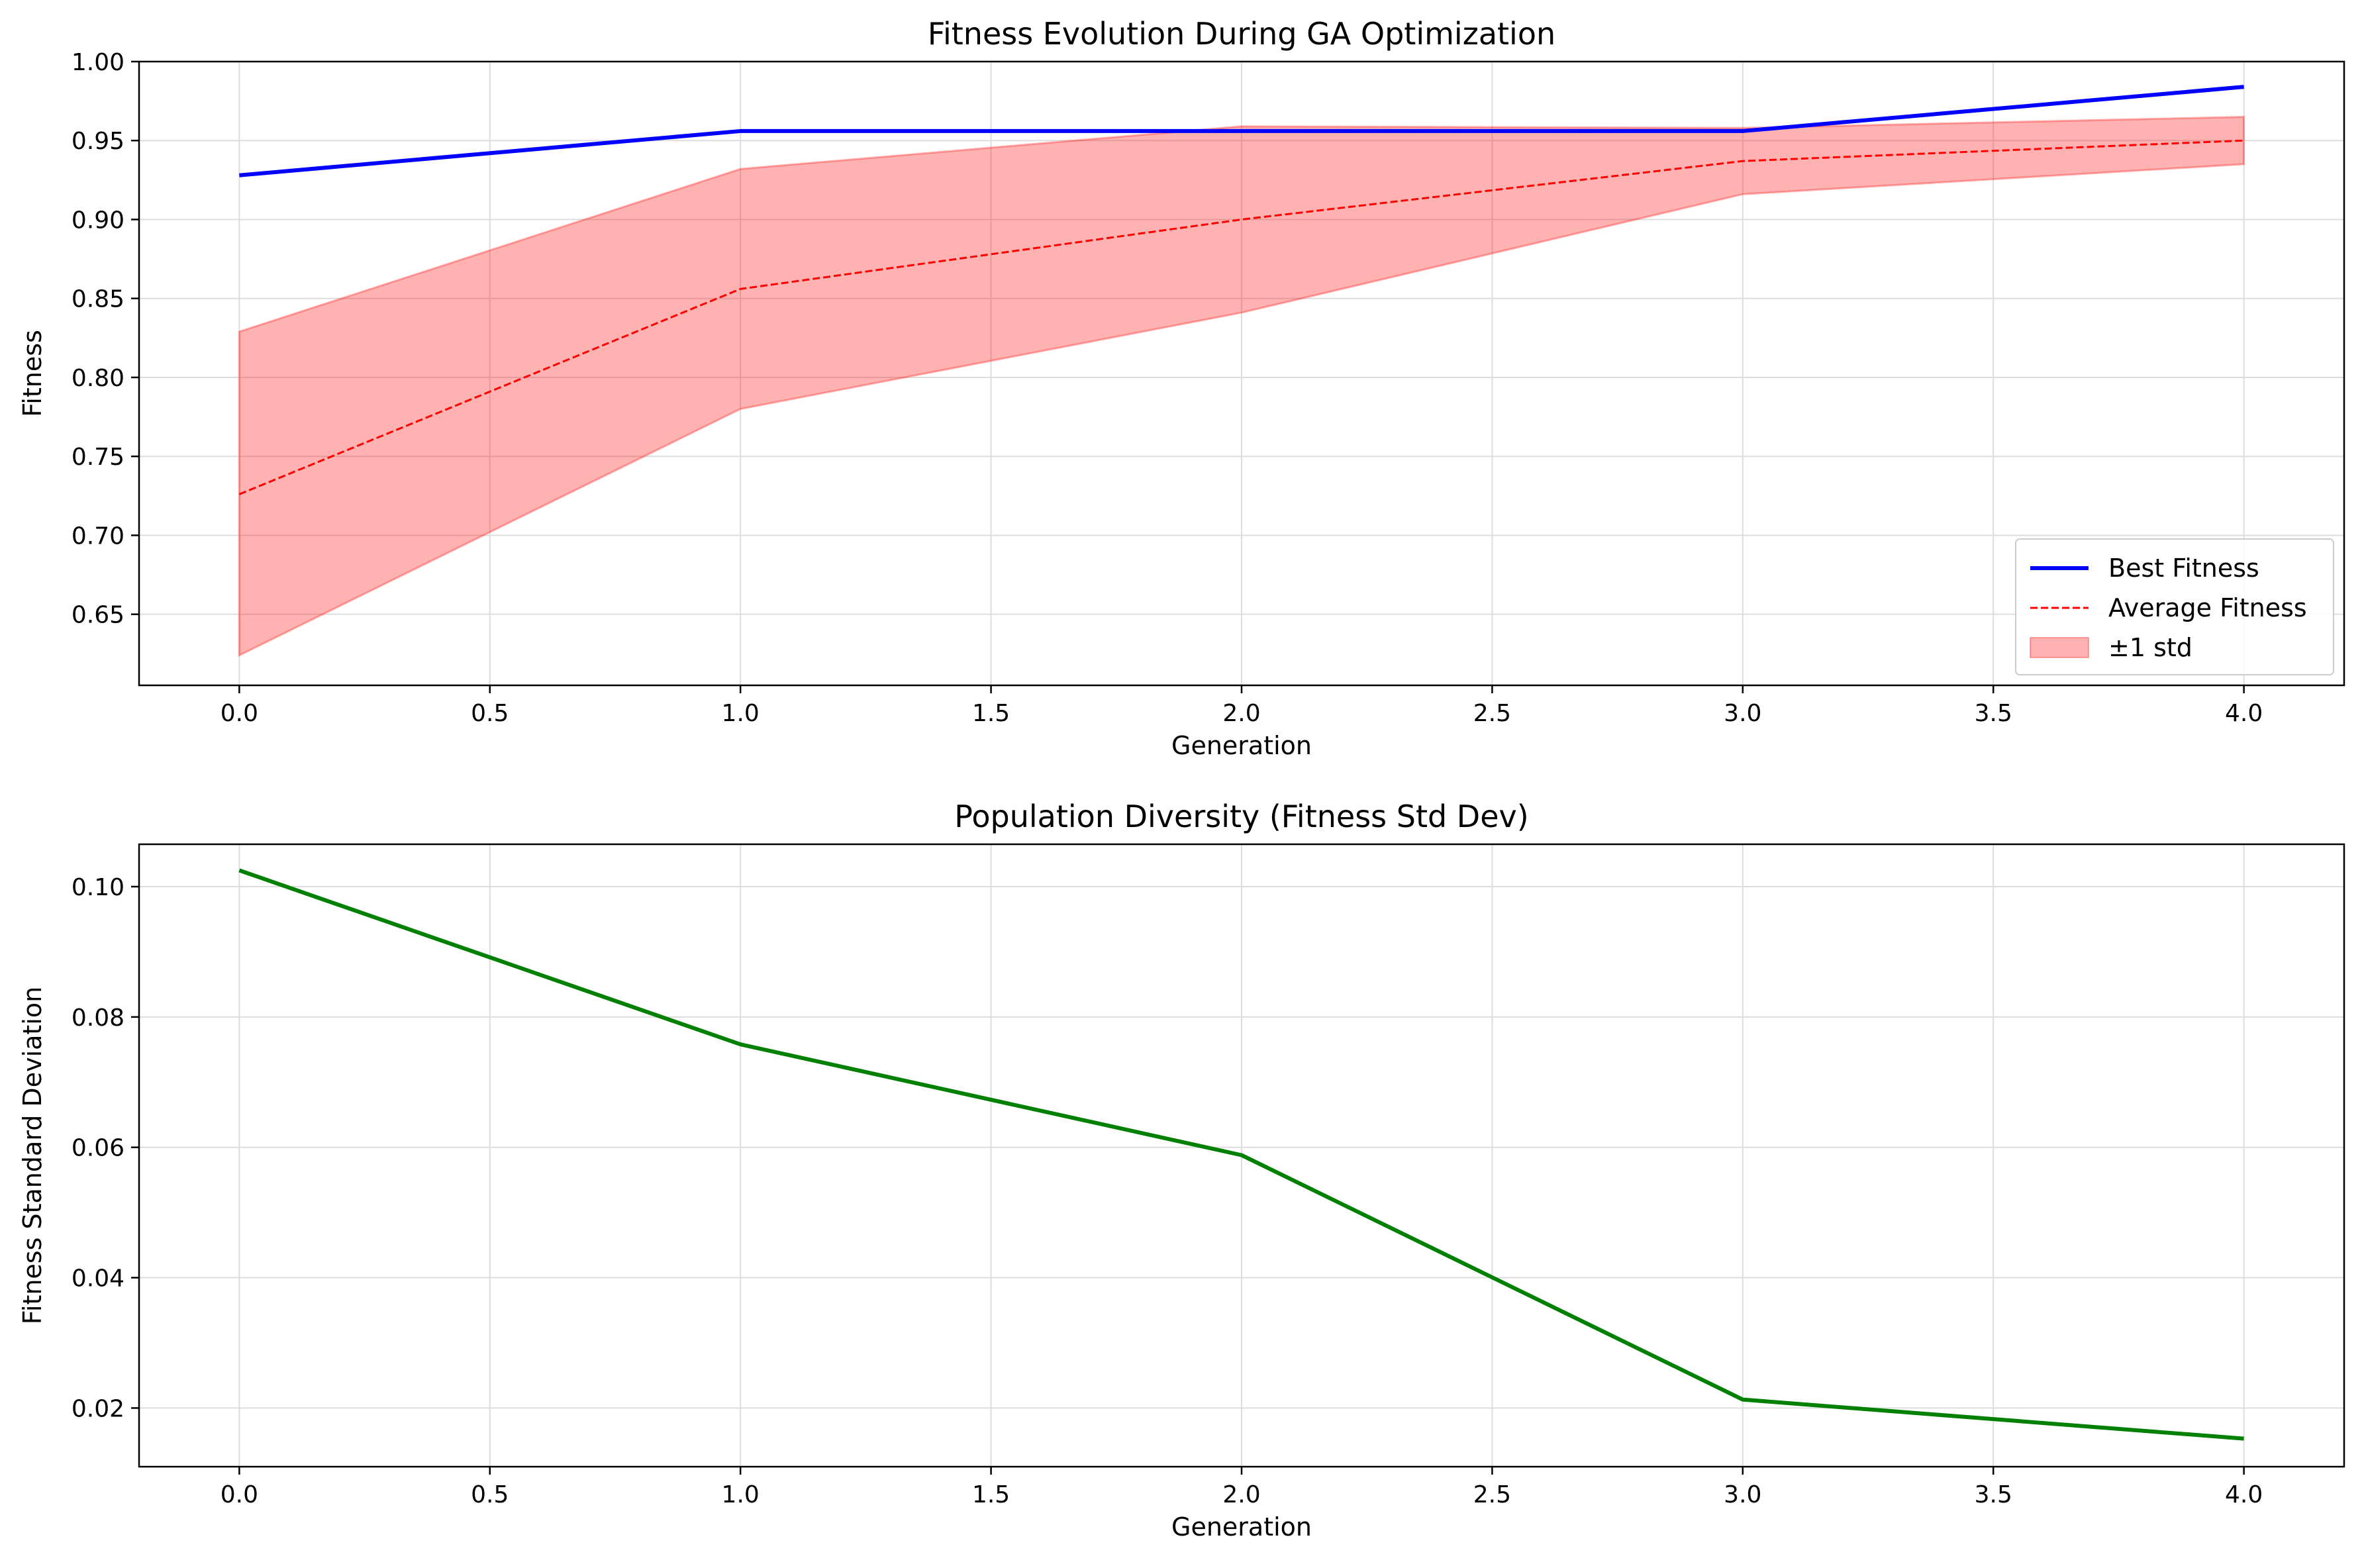 This screenshot has width=2362, height=1568. Describe the element at coordinates (98, 1018) in the screenshot. I see `y-tick-label: 0.08` at that location.